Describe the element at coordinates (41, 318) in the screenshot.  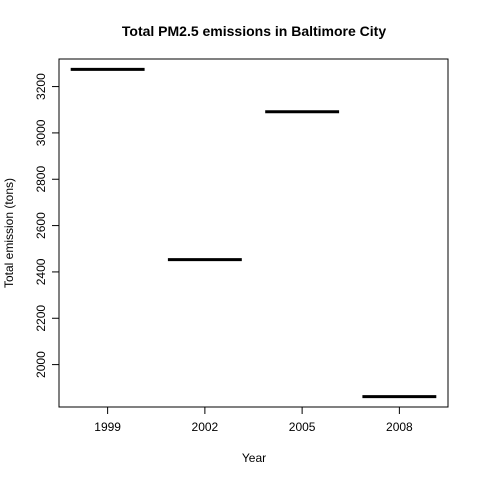
I see `y-tick-label-2200: 2200` at that location.